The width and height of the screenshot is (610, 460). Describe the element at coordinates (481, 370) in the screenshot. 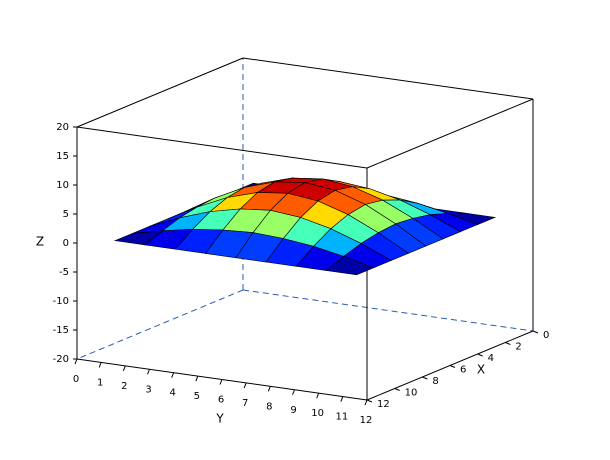

I see `x-axis-label: X` at that location.